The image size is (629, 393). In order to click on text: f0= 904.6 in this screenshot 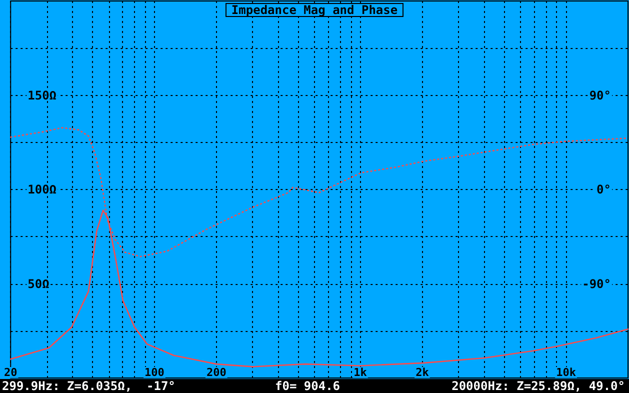, I will do `click(307, 386)`.